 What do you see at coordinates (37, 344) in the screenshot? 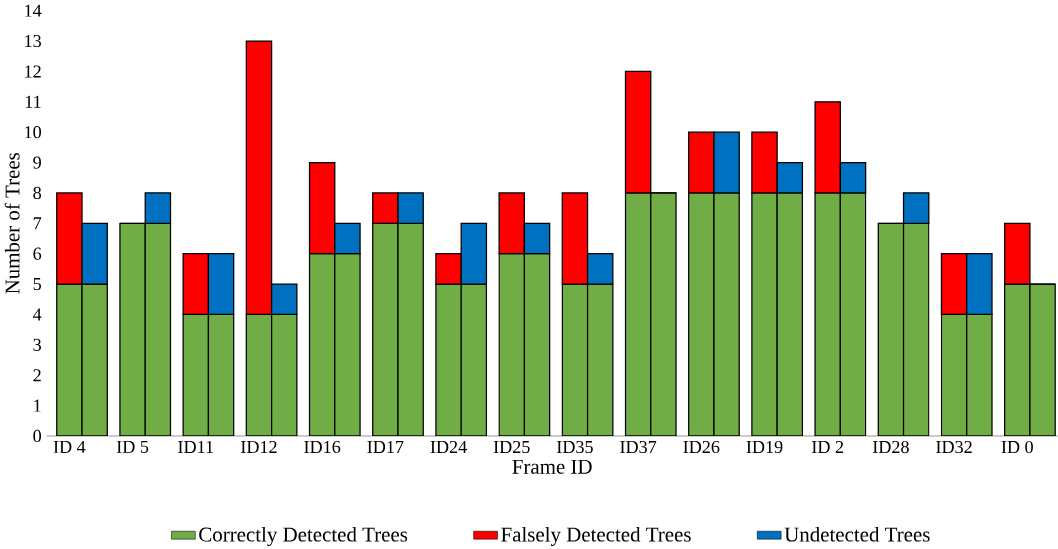
I see `y-tick-label: 3` at bounding box center [37, 344].